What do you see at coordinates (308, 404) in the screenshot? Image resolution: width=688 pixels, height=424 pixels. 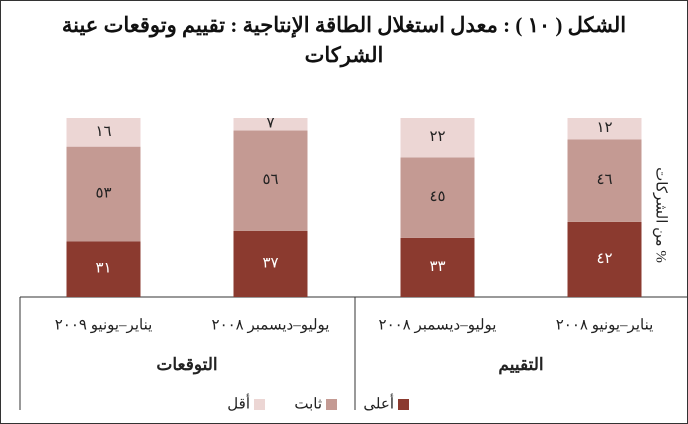 I see `legend-label: ثابت` at bounding box center [308, 404].